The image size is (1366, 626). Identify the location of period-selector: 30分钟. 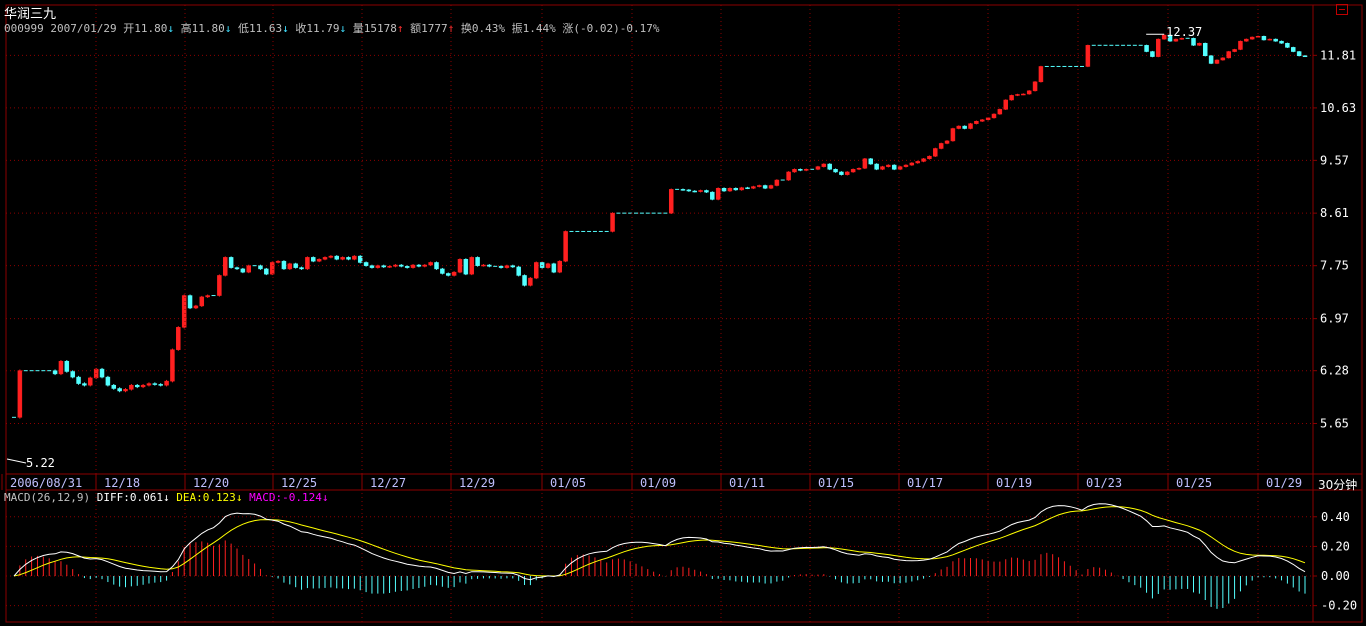
(1338, 485).